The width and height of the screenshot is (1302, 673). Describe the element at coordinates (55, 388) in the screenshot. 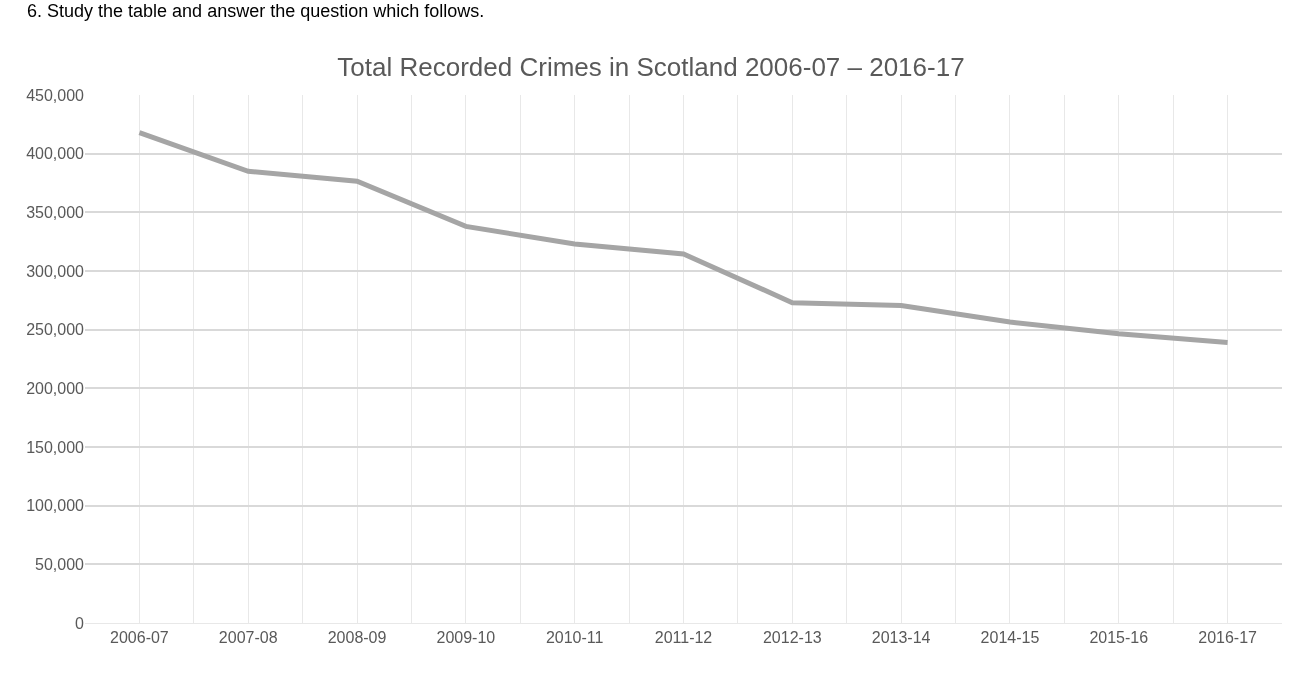

I see `y-tick-label: 200,000` at that location.